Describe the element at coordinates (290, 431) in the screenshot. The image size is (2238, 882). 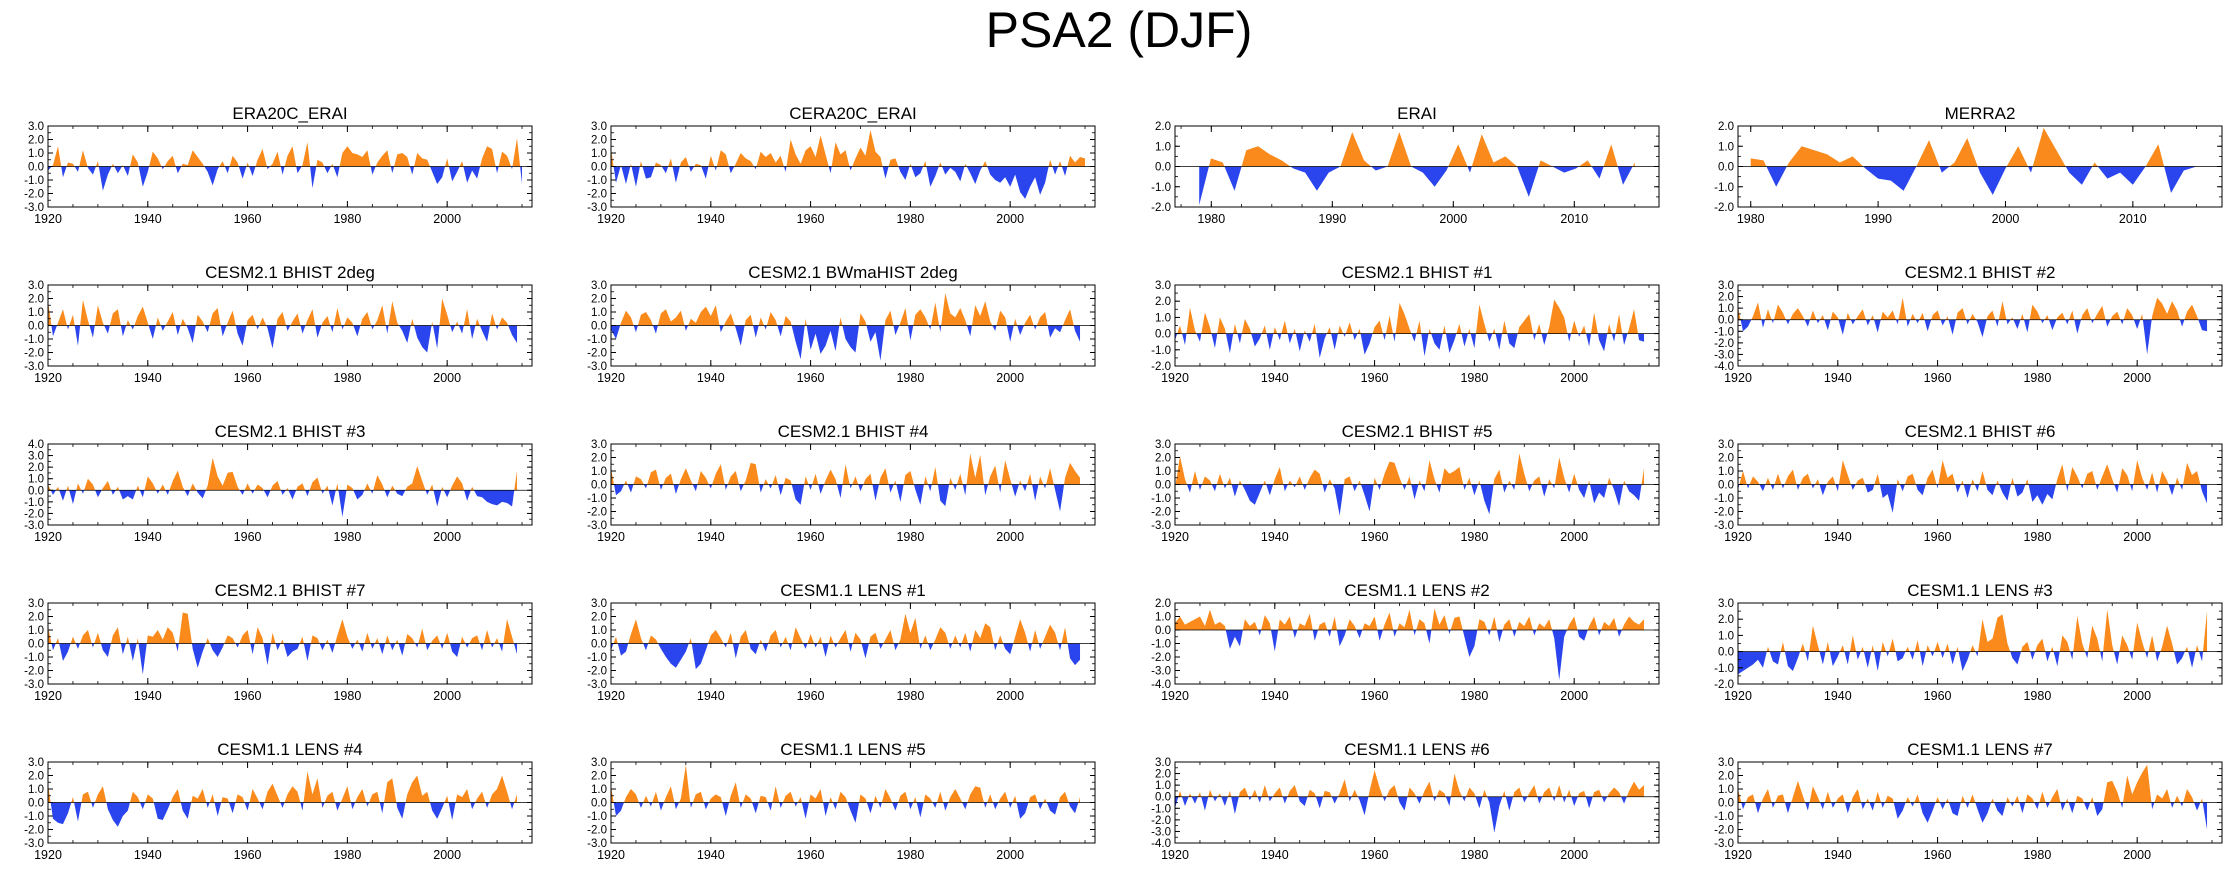
I see `panel-title: CESM2.1 BHIST #3` at that location.